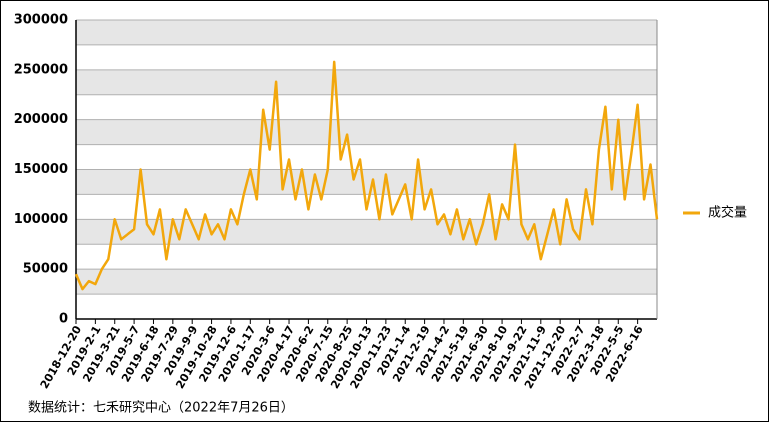  I want to click on y-tick-label: 250000, so click(41, 69).